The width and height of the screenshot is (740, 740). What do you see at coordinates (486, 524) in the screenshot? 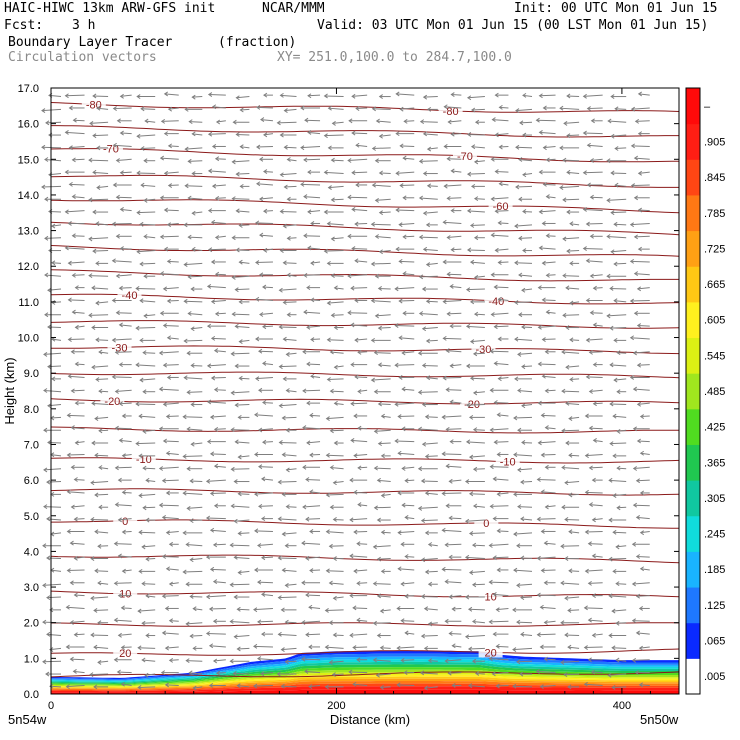
I see `contour-label: 0` at bounding box center [486, 524].